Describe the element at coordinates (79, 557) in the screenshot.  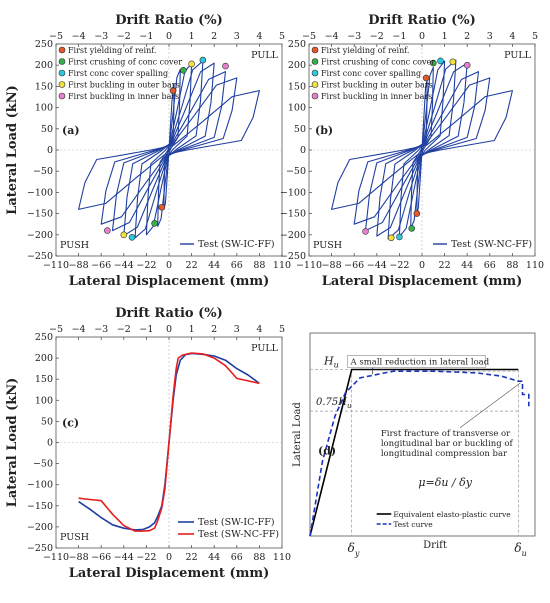
I see `x-tick-label: −88` at that location.